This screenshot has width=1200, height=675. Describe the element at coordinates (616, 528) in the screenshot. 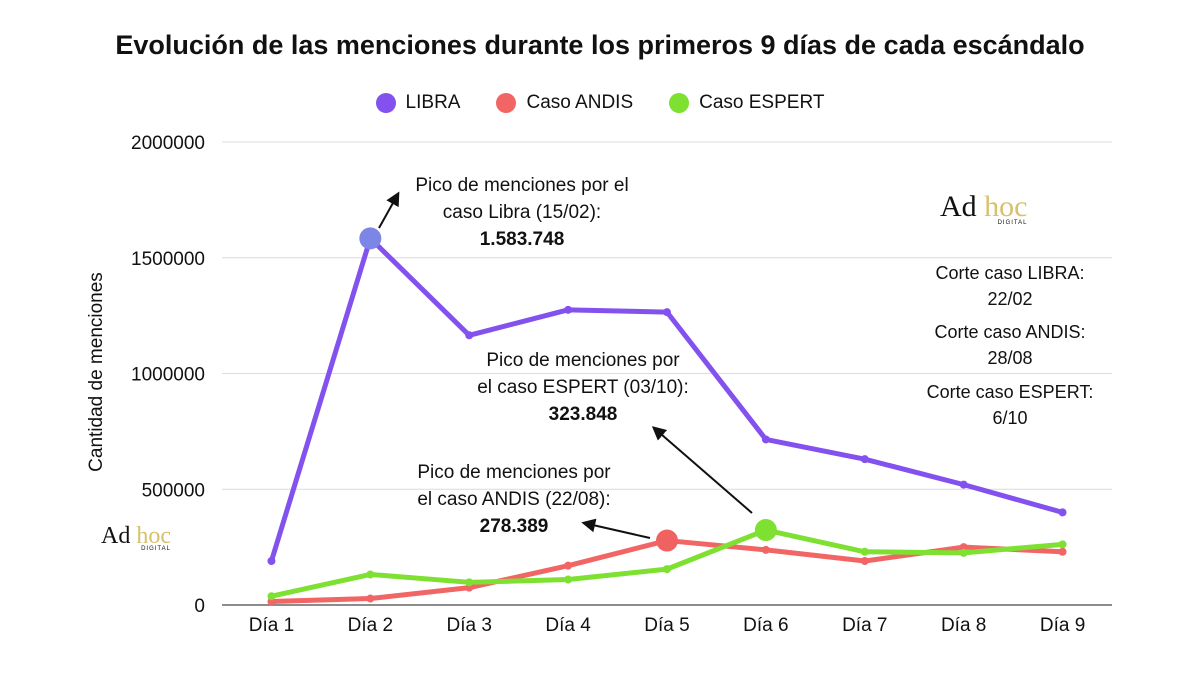

I see `arrow-andis` at that location.